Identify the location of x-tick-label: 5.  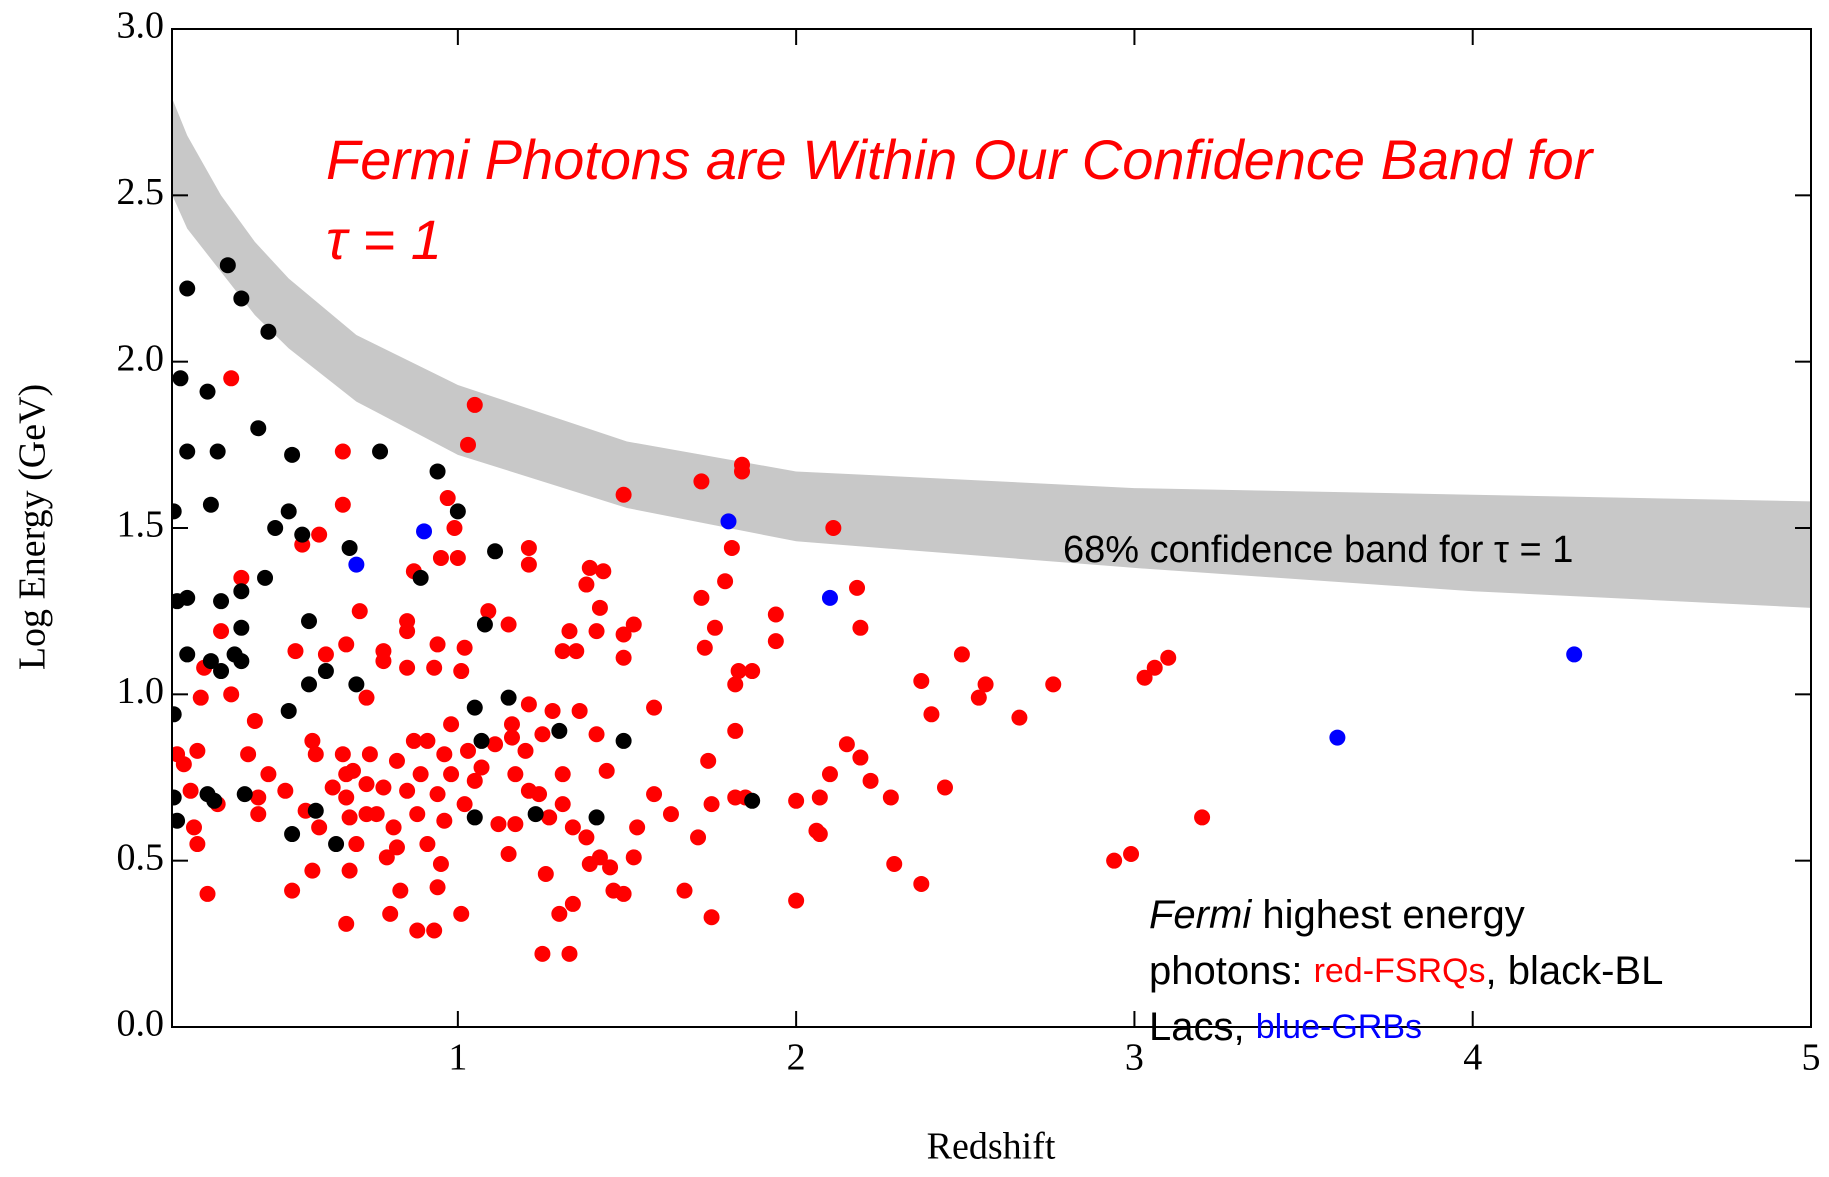
(1811, 1058).